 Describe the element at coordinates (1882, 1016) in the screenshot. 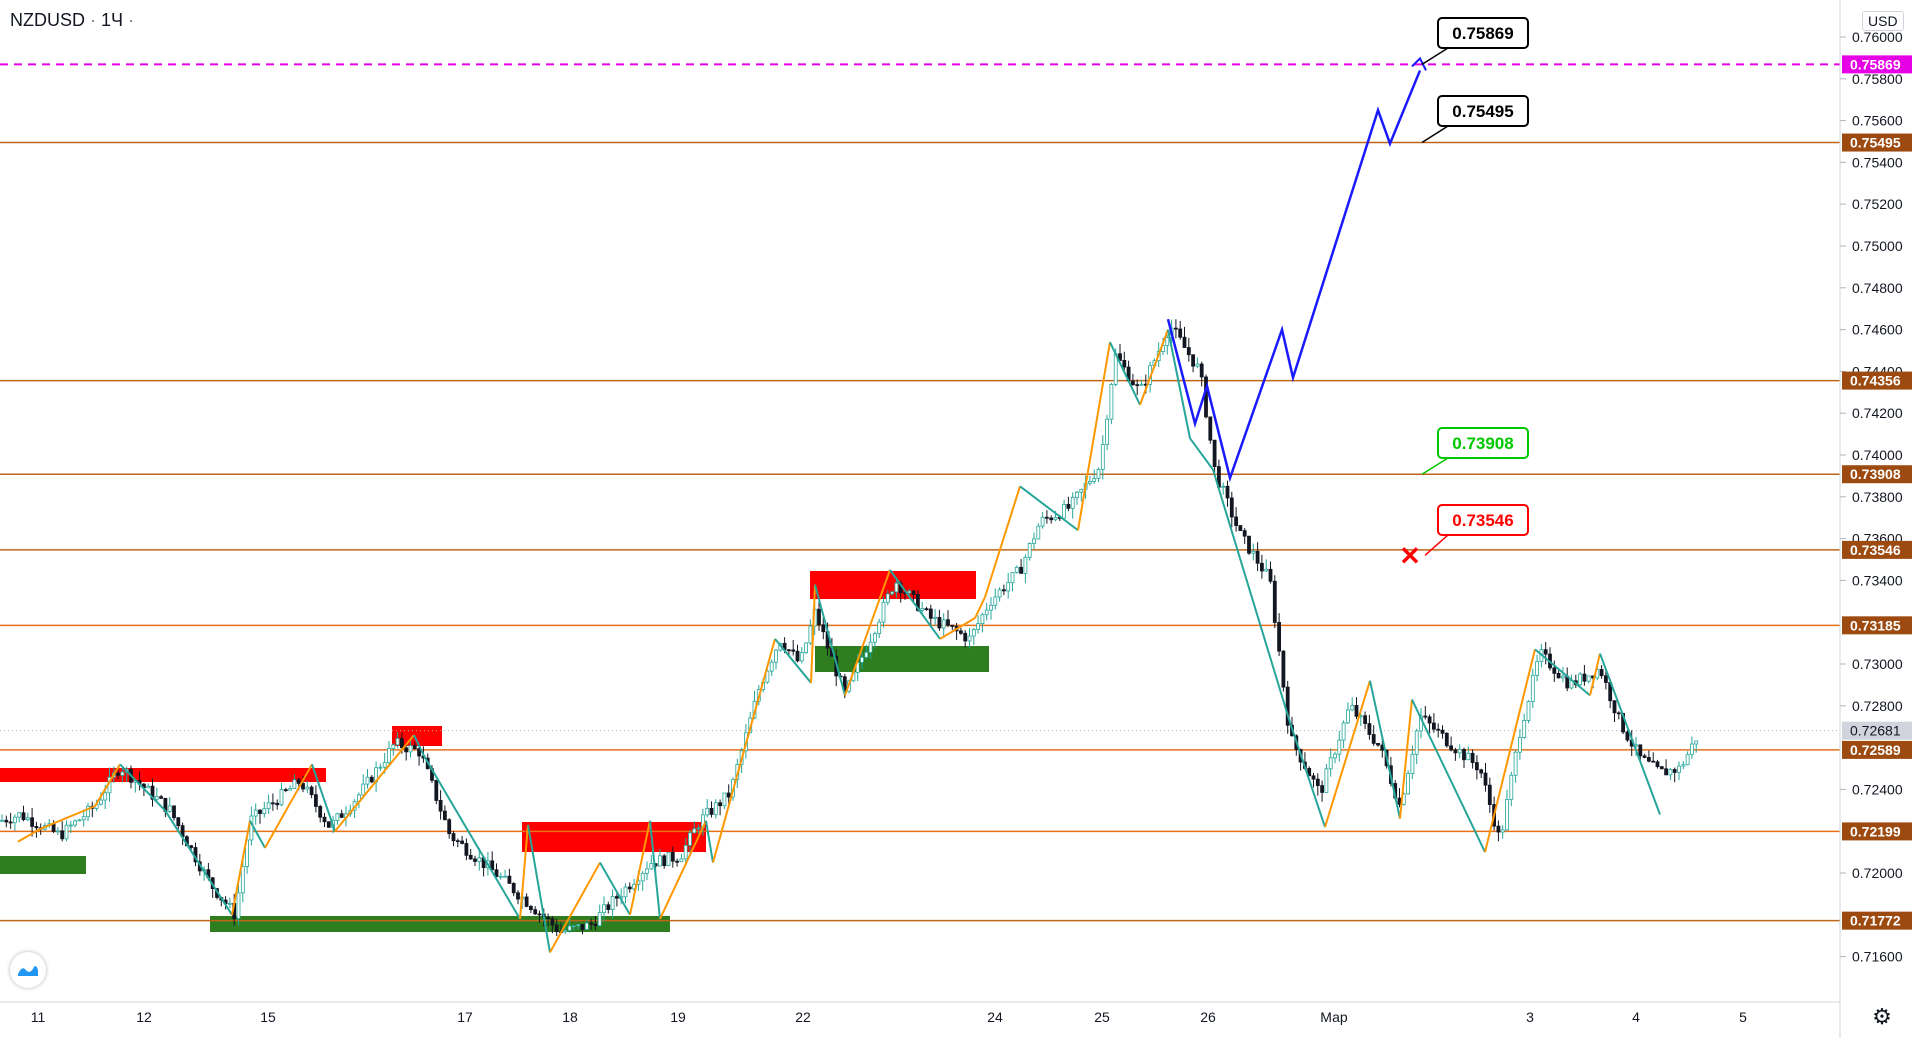

I see `settings-gear-icon: ⚙` at that location.